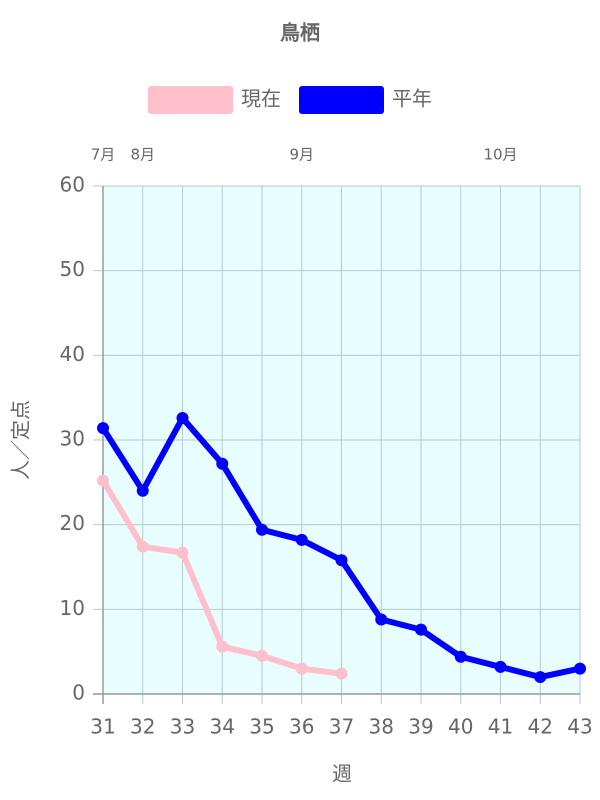 The width and height of the screenshot is (600, 800). What do you see at coordinates (142, 727) in the screenshot?
I see `x-tick-label: 32` at bounding box center [142, 727].